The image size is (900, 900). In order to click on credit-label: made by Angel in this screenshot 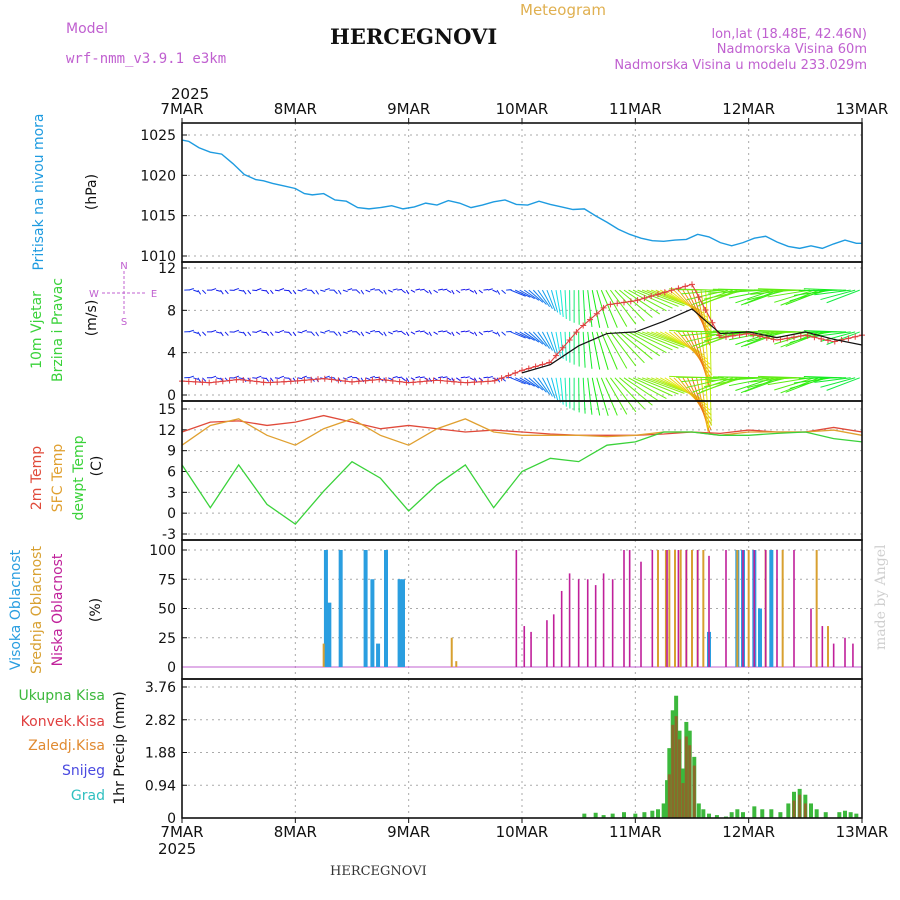, I will do `click(881, 597)`.